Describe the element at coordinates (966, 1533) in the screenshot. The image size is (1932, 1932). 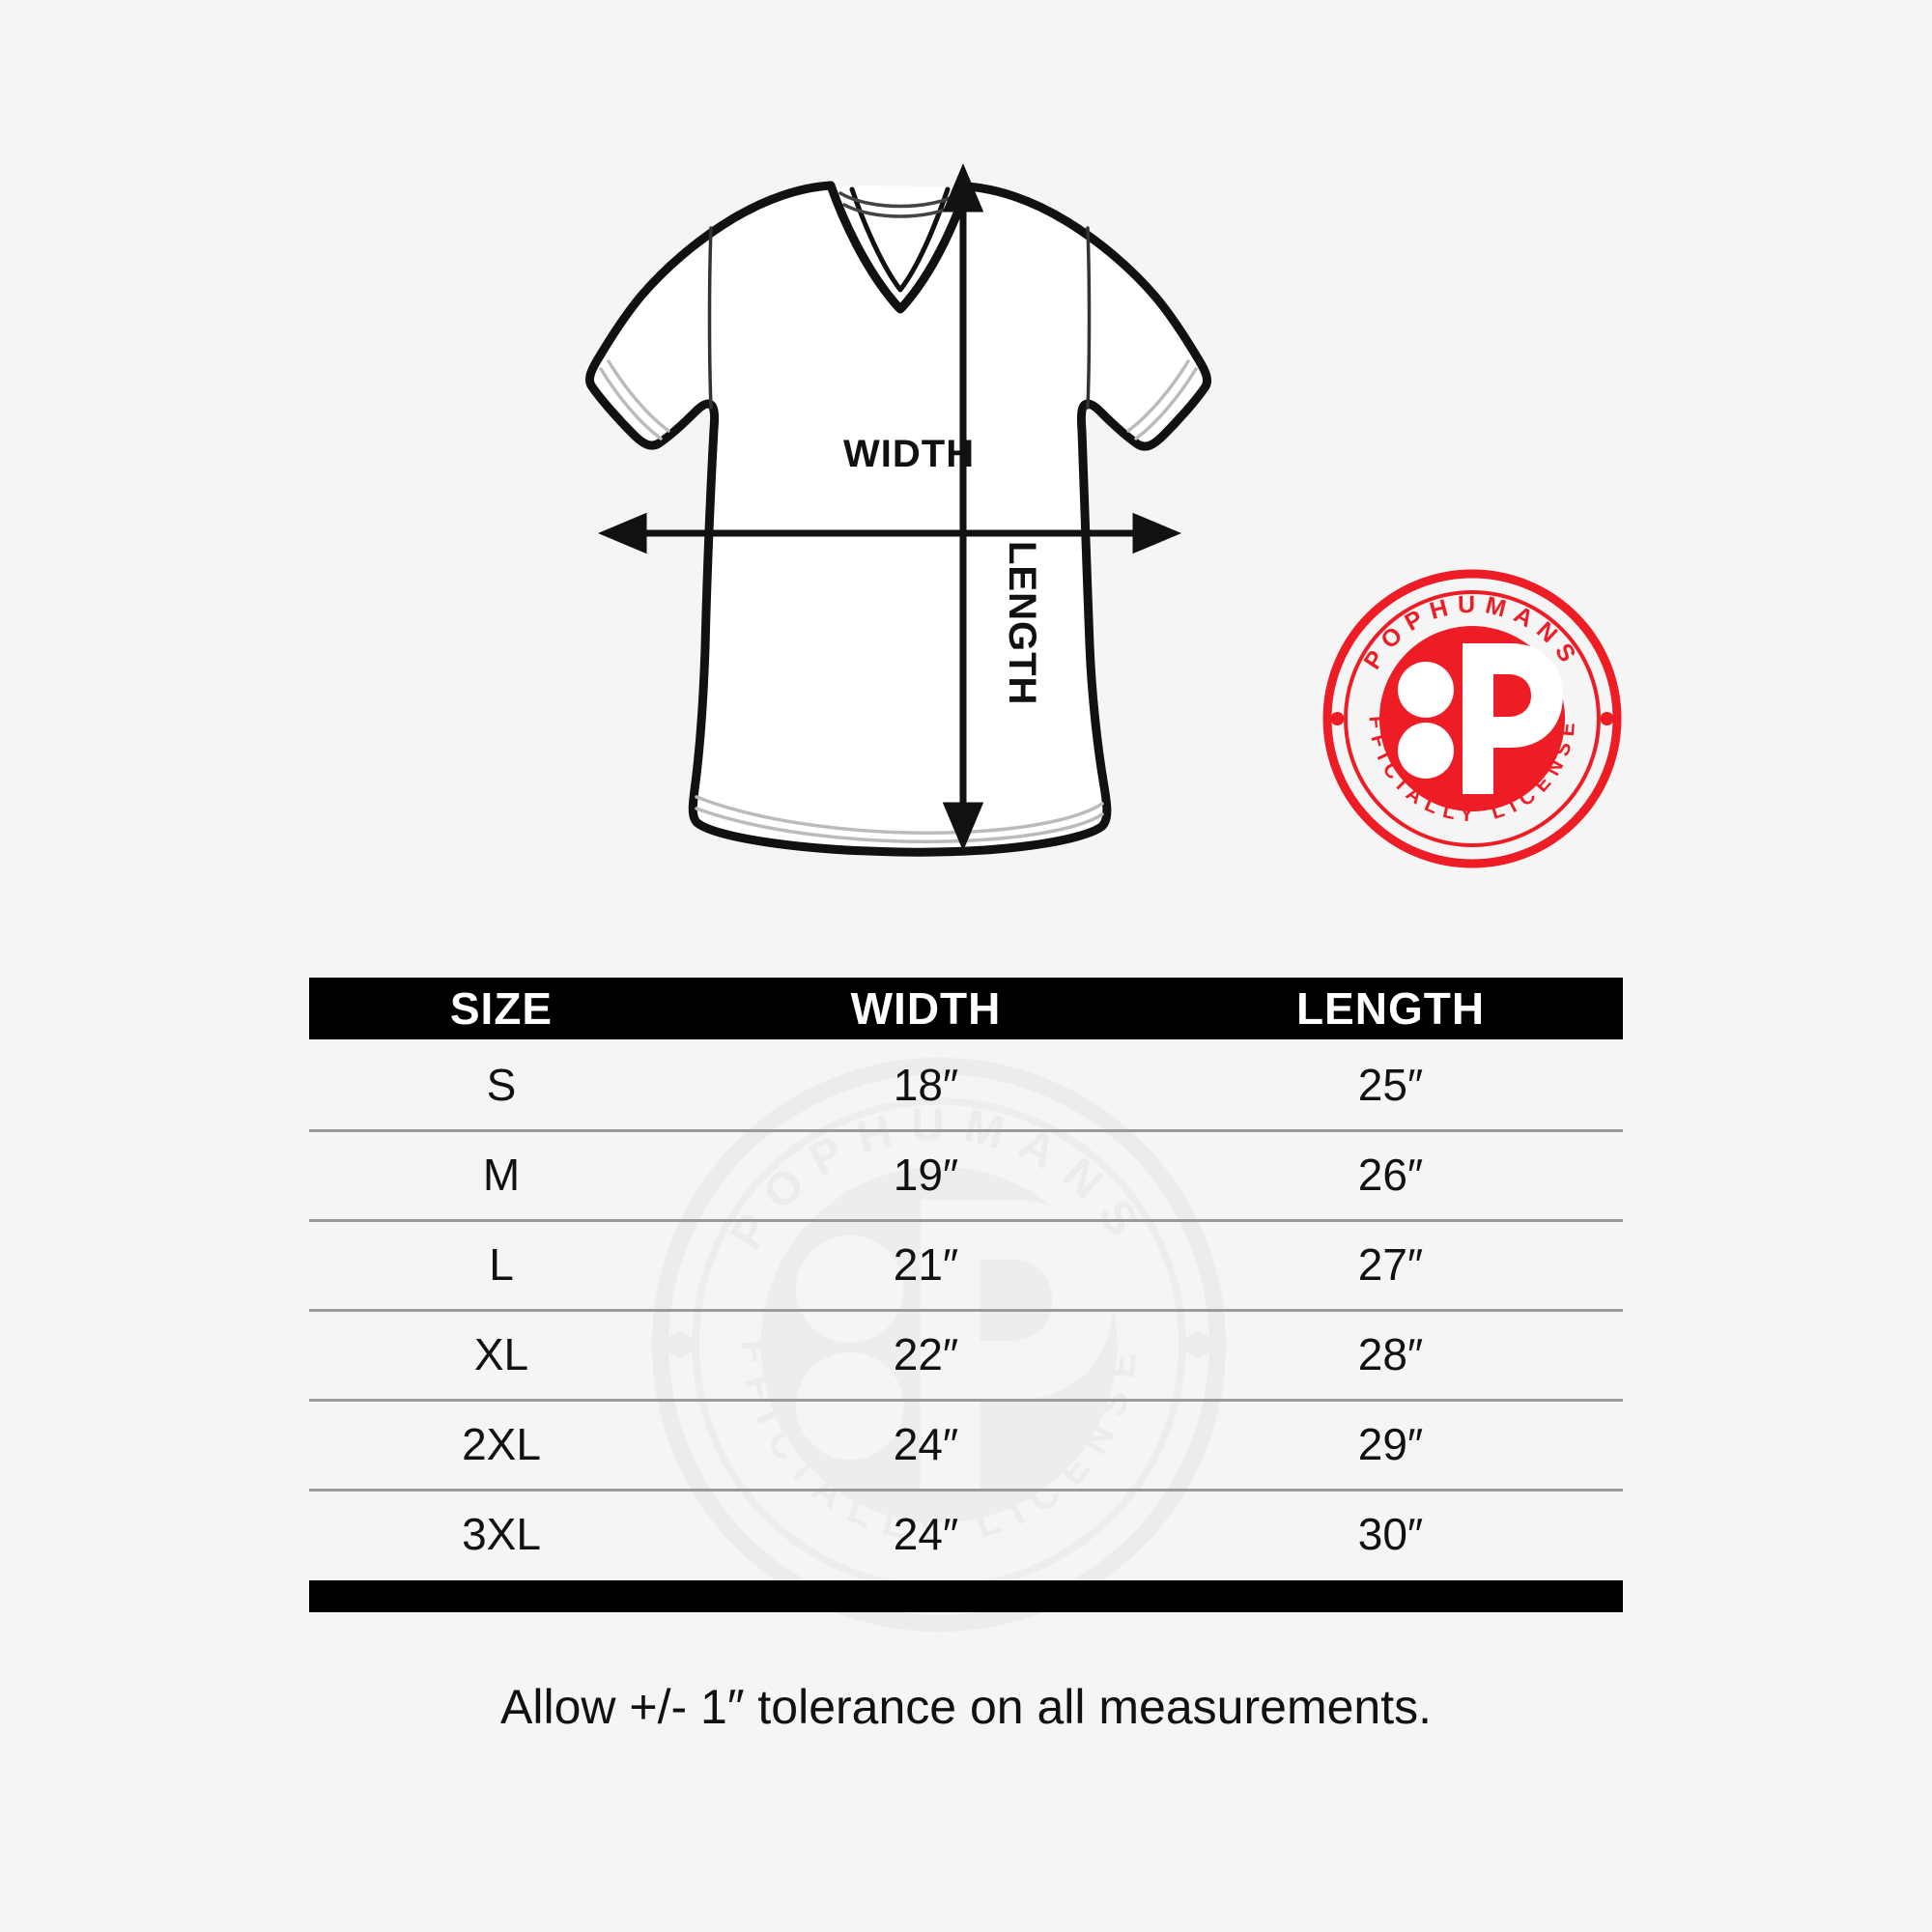
I see `table-row: 3XL 24″ 30″` at that location.